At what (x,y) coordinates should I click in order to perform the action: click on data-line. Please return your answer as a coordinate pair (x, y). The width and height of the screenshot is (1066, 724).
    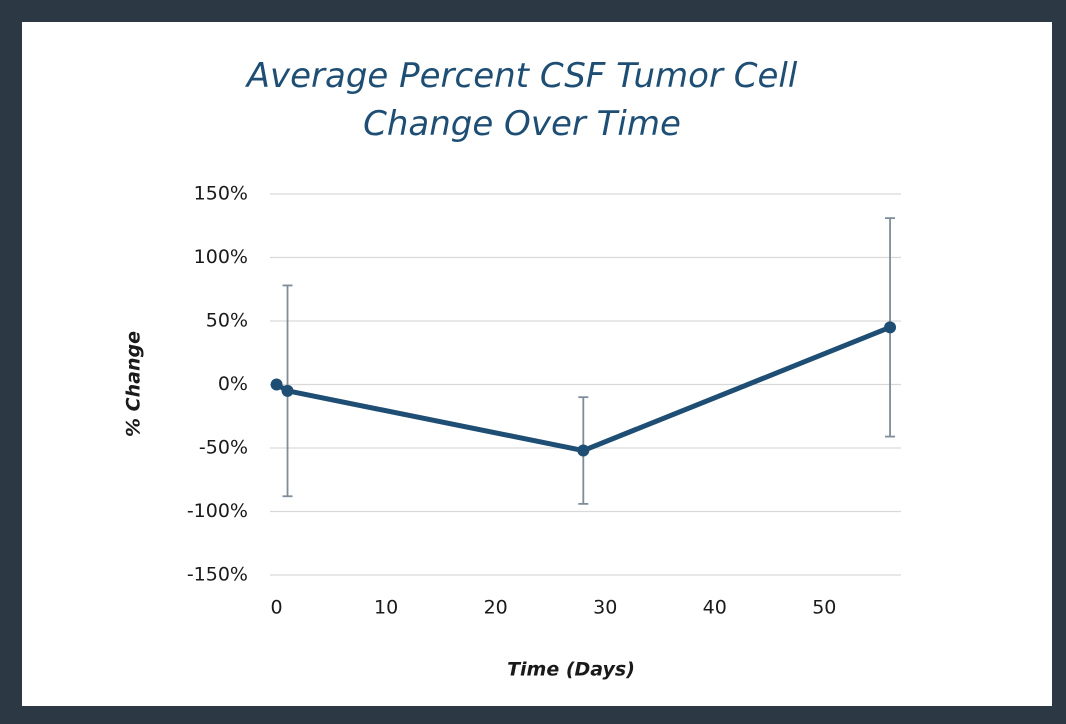
    Looking at the image, I should click on (583, 389).